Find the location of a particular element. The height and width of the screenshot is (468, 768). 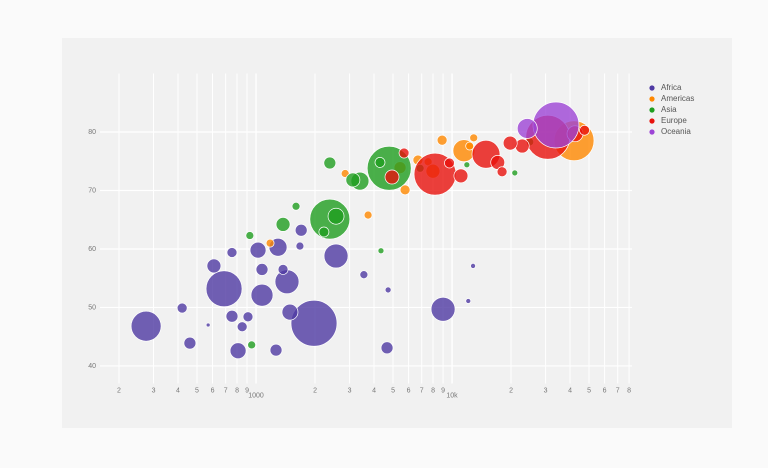

y-tick-label: 60 is located at coordinates (92, 249).